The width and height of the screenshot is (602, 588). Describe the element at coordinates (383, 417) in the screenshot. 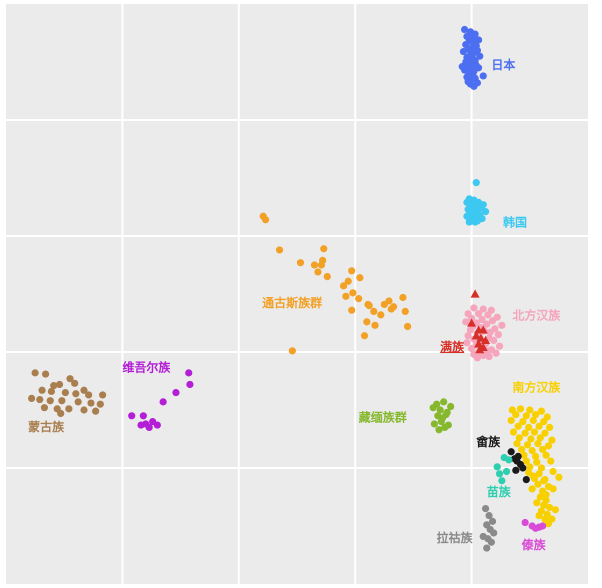

I see `label-藏缅族群: 藏缅族群` at that location.